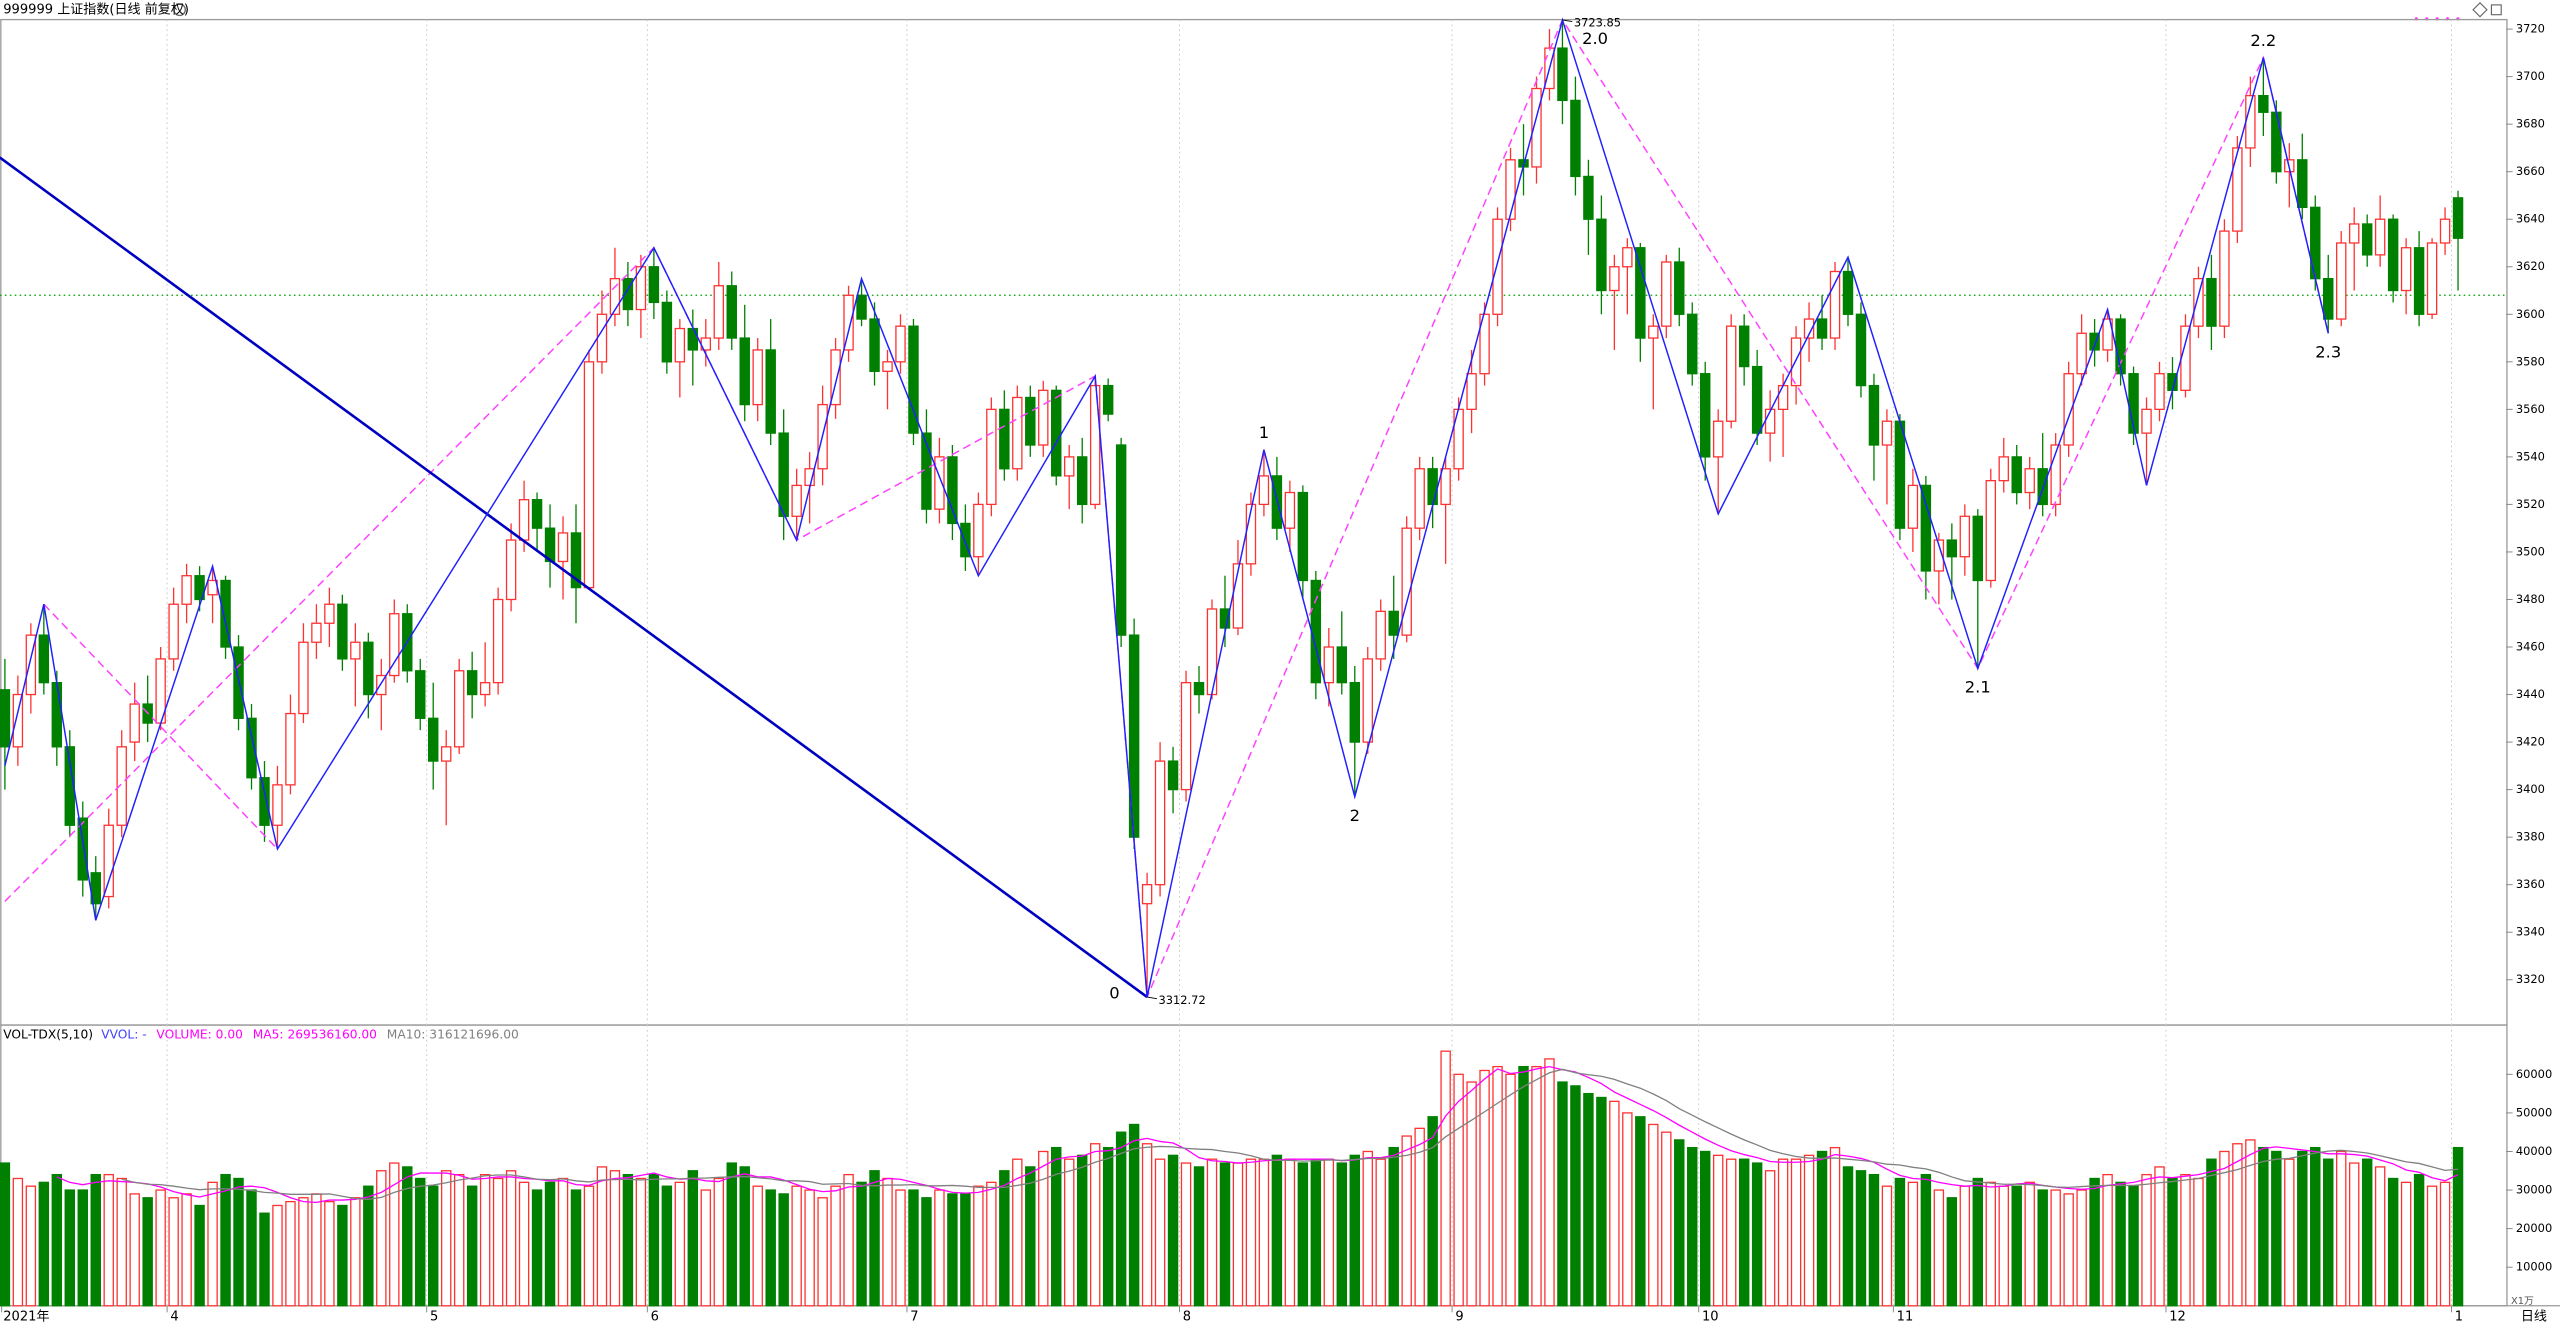  I want to click on settings-icon, so click(179, 10).